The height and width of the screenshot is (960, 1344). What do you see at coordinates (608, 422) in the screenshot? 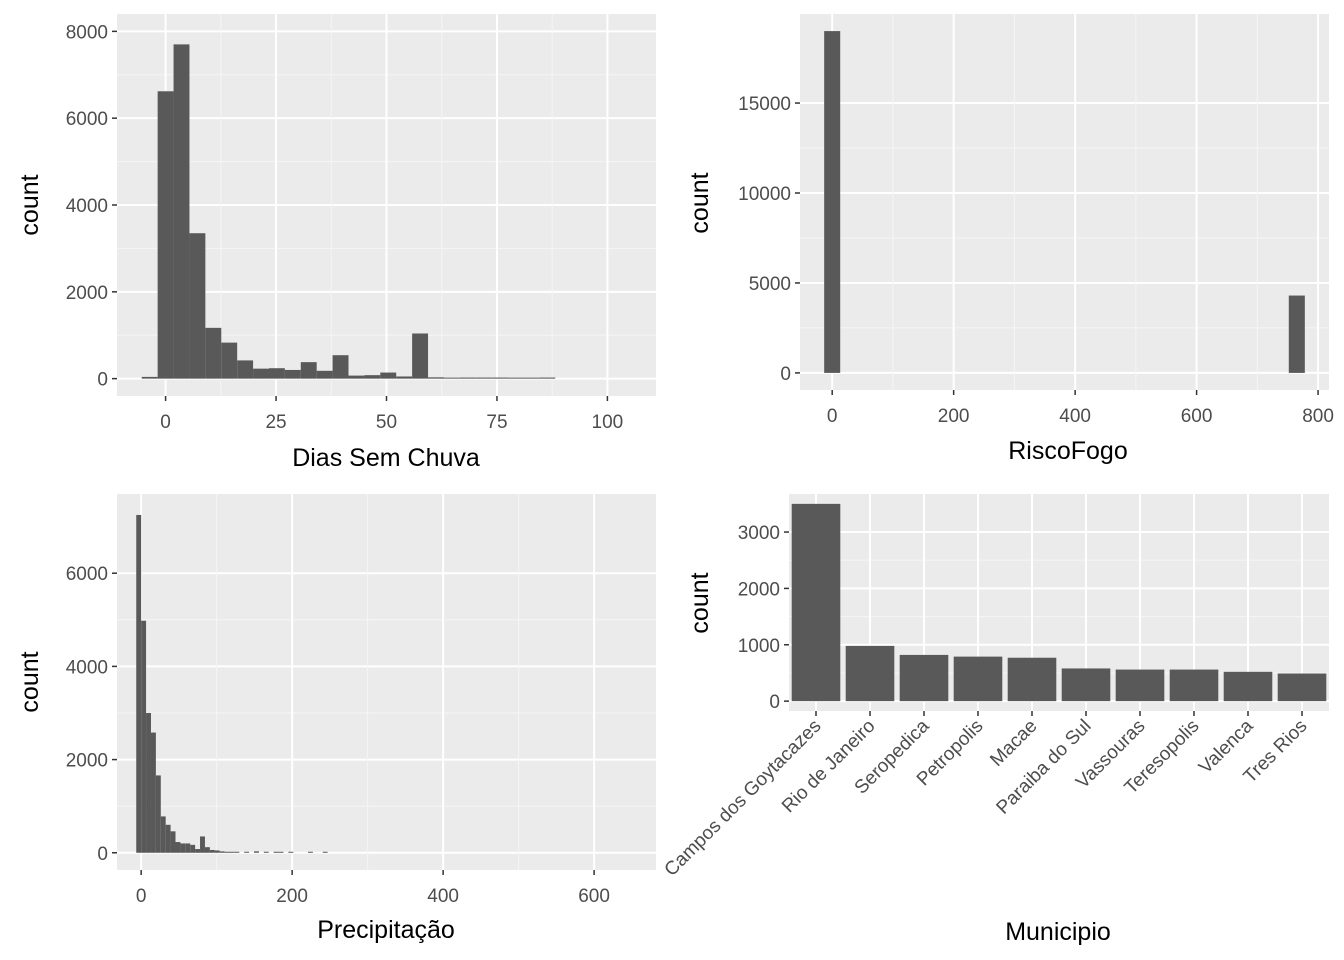
I see `x-tick-label: 100` at bounding box center [608, 422].